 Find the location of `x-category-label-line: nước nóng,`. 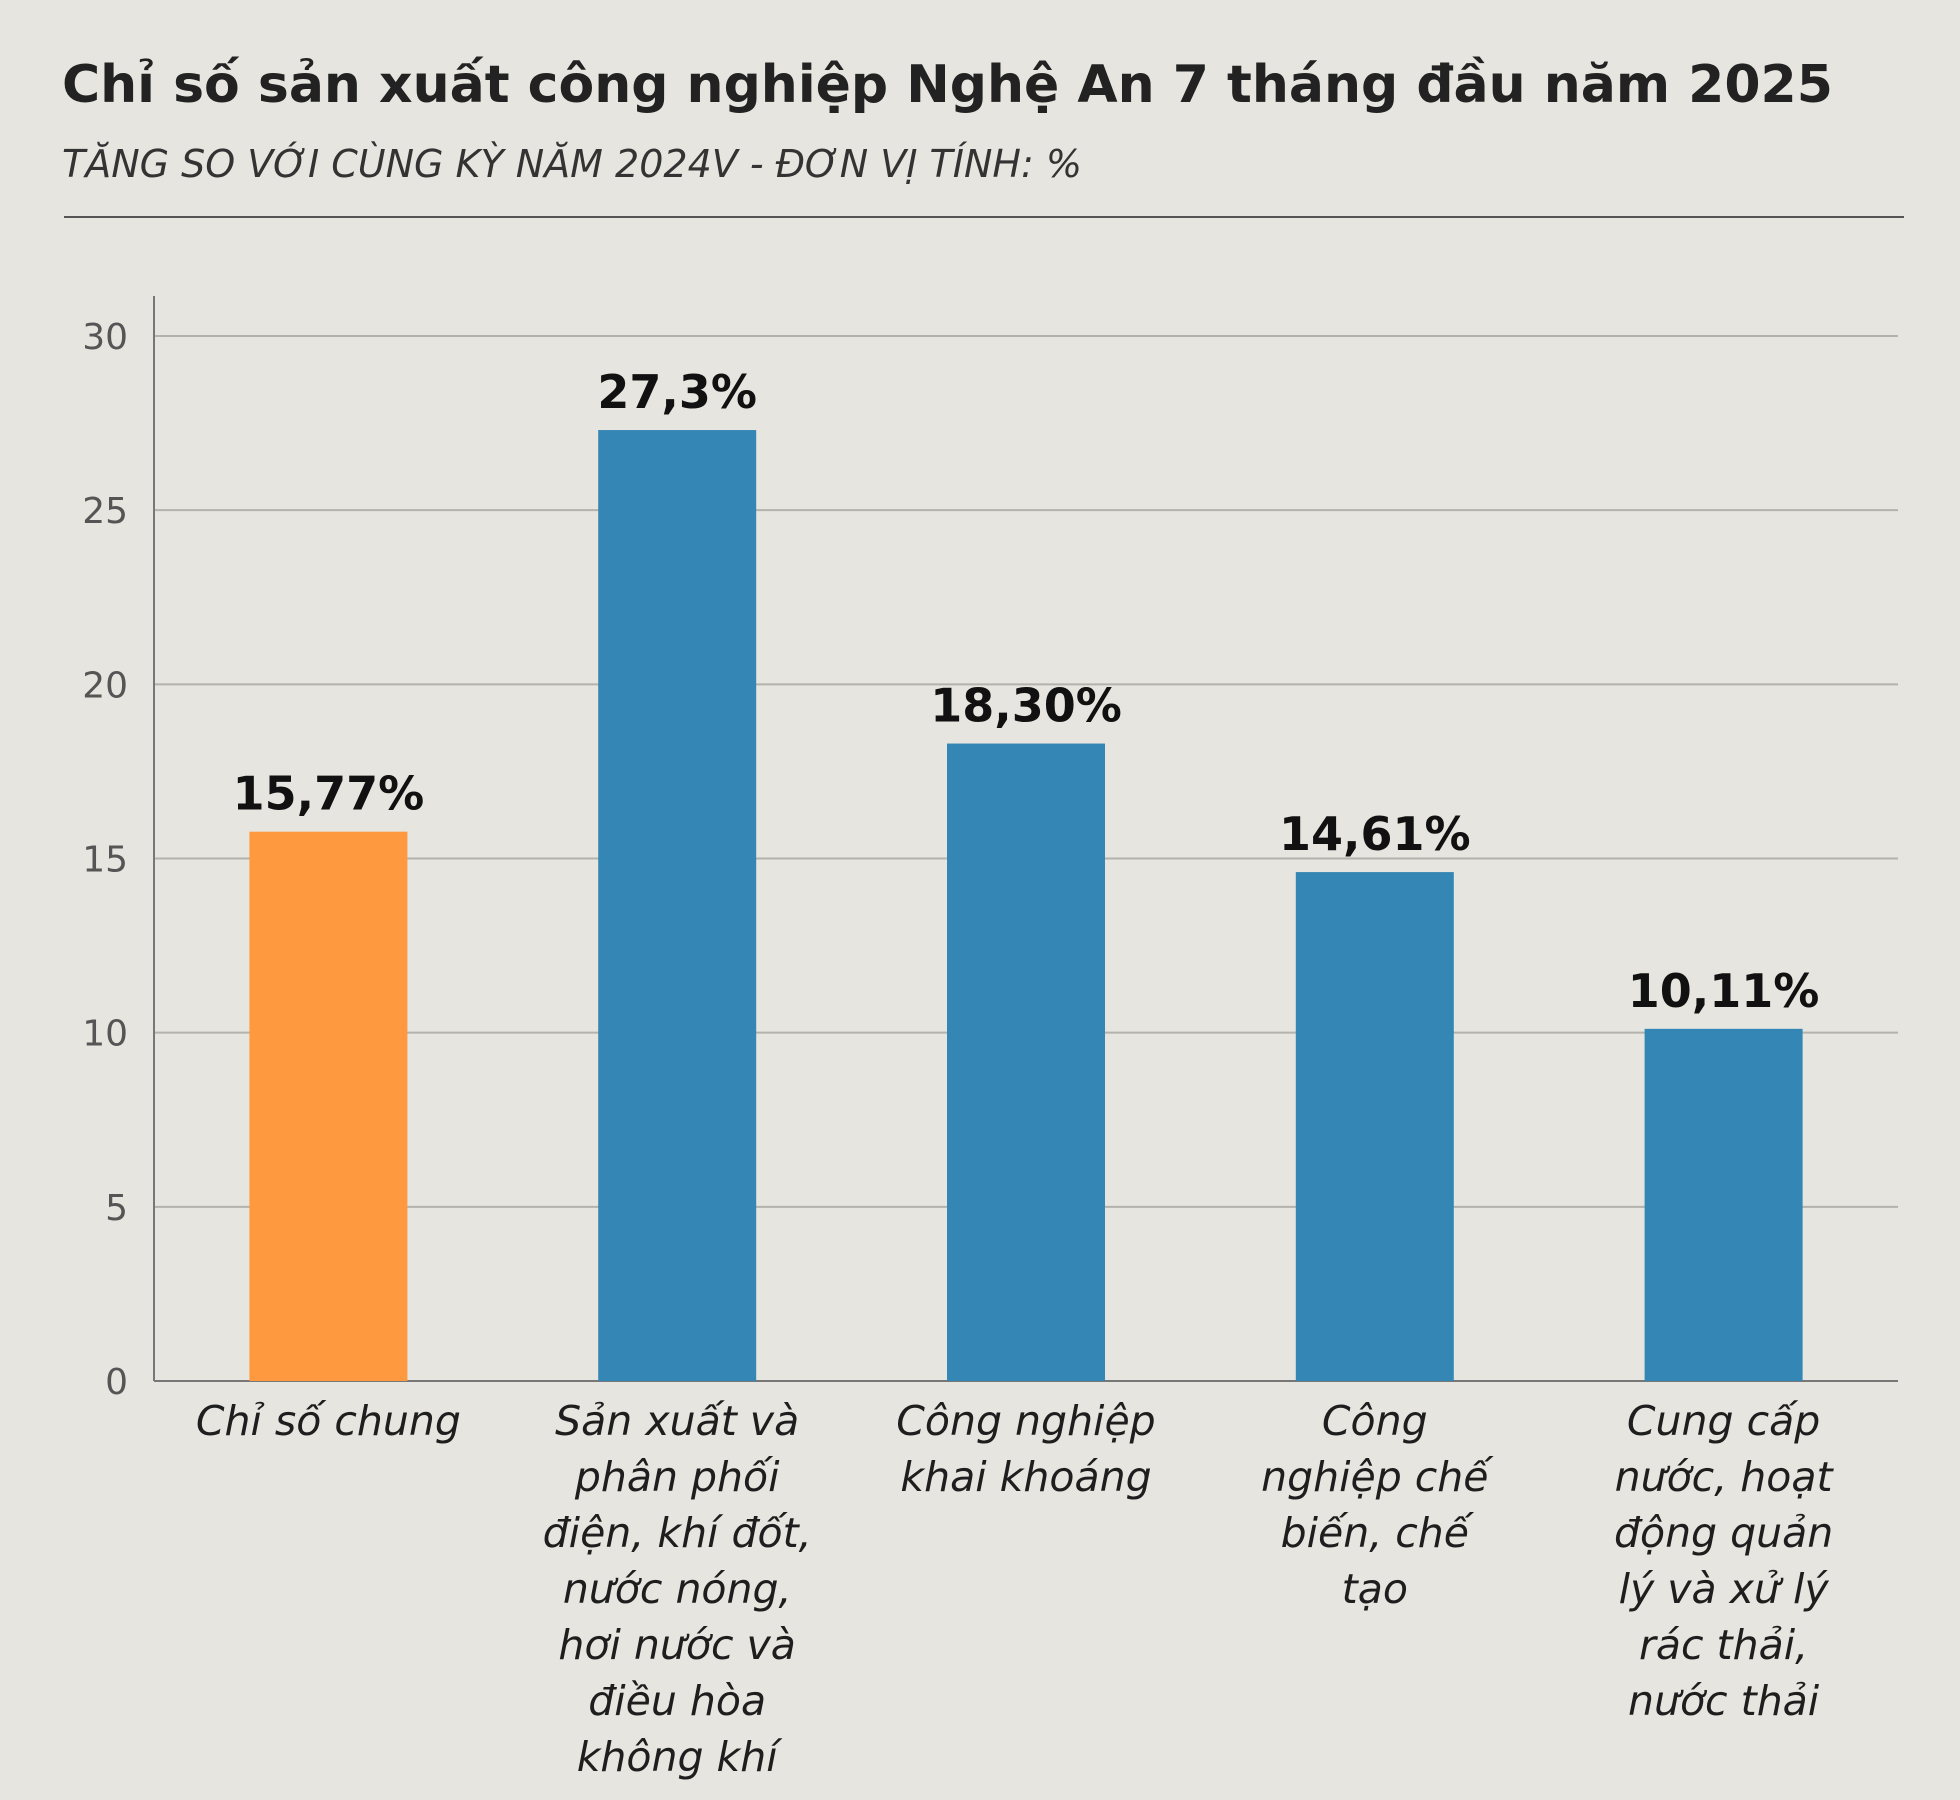

x-category-label-line: nước nóng, is located at coordinates (677, 1589).